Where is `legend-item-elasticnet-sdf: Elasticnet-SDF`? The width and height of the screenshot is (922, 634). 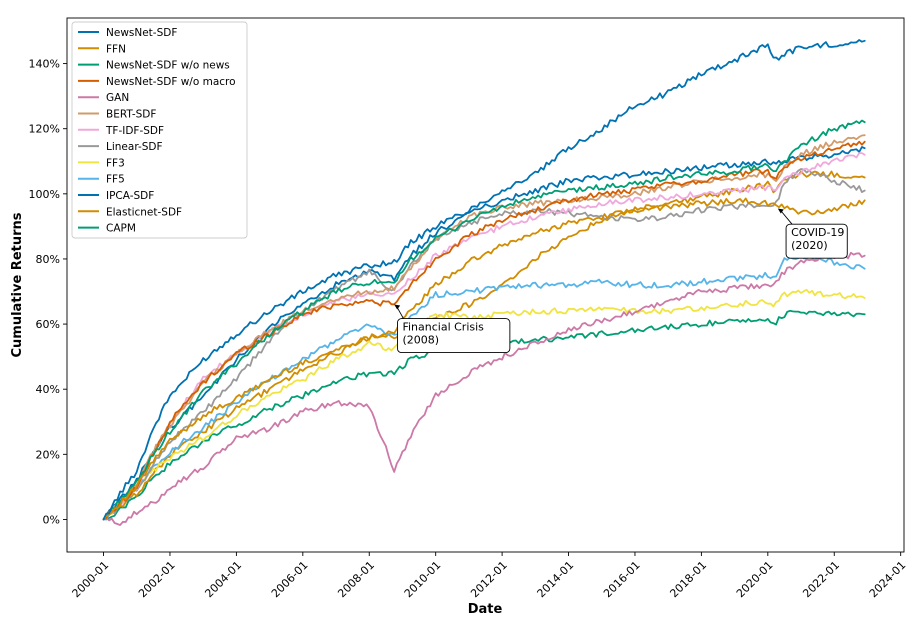
legend-item-elasticnet-sdf: Elasticnet-SDF is located at coordinates (130, 212).